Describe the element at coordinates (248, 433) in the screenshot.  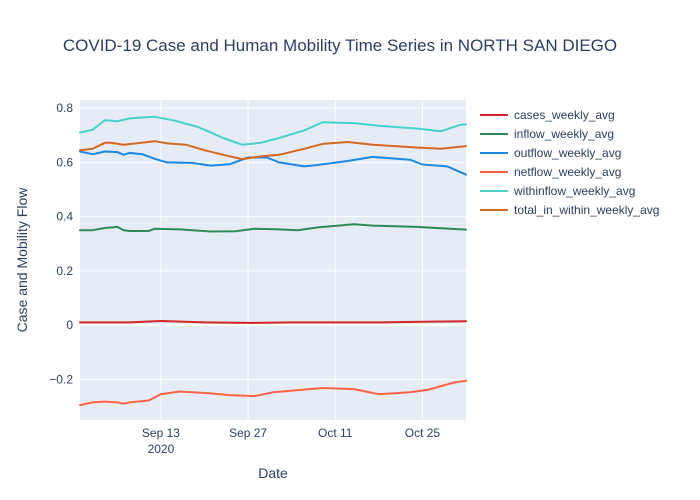
I see `x-tick-label: Sep 27` at that location.